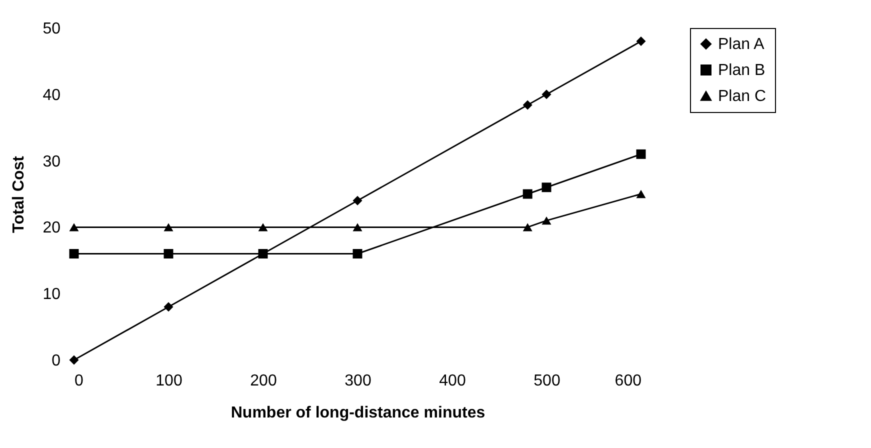 The image size is (871, 448). I want to click on y-tick-label: 10, so click(51, 295).